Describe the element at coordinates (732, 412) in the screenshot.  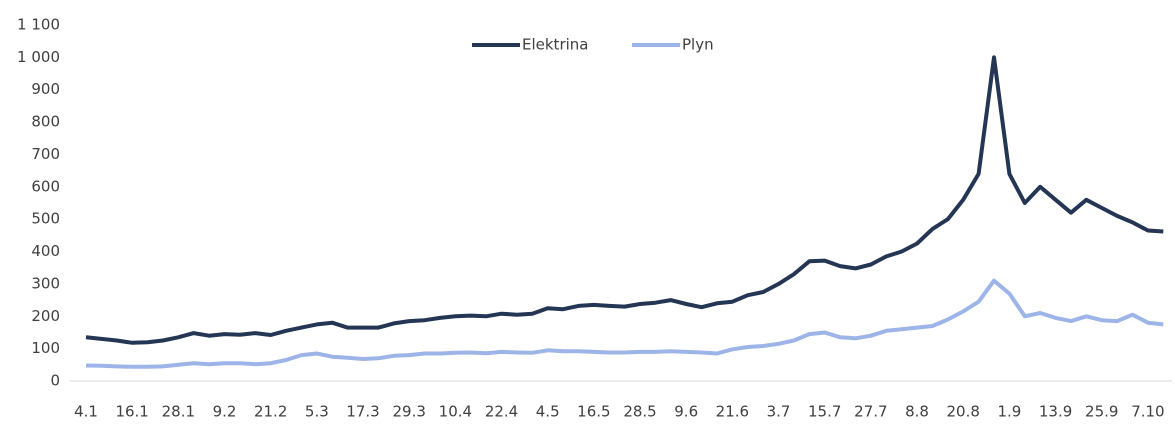
I see `x-tick-label: 21.6` at that location.